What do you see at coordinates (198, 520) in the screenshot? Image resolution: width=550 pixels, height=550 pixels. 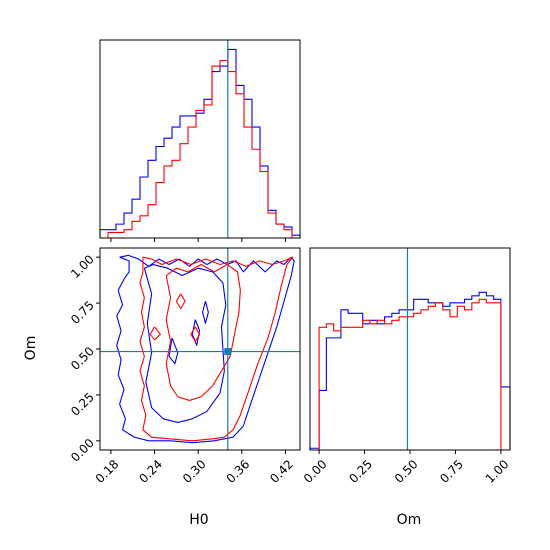 I see `x-axis-label-h0: H0` at bounding box center [198, 520].